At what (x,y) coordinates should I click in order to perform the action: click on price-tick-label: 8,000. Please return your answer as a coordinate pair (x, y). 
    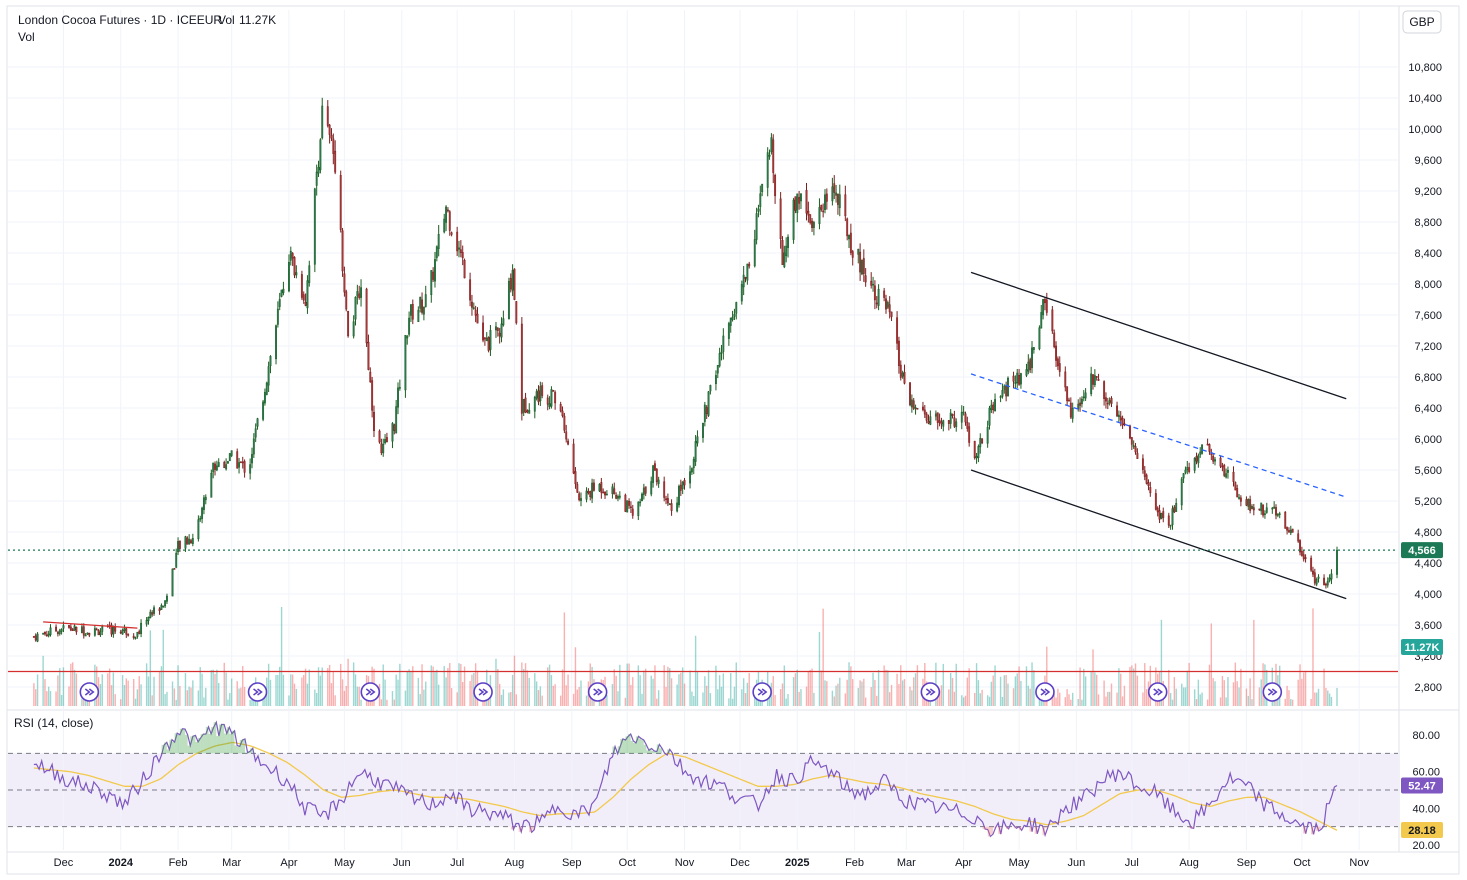
    Looking at the image, I should click on (1428, 285).